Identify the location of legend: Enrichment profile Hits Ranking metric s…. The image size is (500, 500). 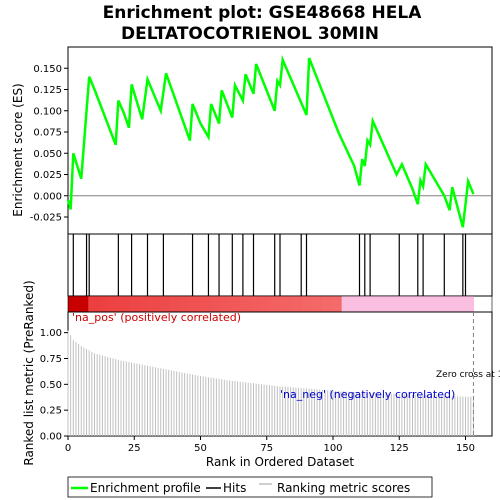
(250, 487).